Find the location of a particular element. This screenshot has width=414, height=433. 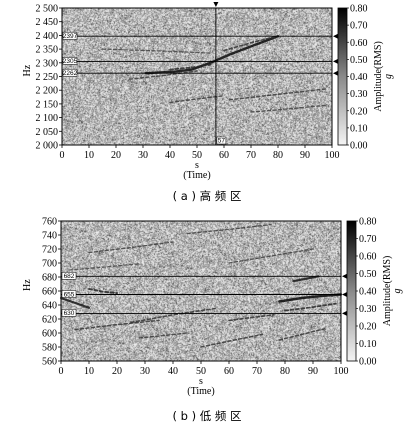

y-tick-label: 620 is located at coordinates (49, 320).